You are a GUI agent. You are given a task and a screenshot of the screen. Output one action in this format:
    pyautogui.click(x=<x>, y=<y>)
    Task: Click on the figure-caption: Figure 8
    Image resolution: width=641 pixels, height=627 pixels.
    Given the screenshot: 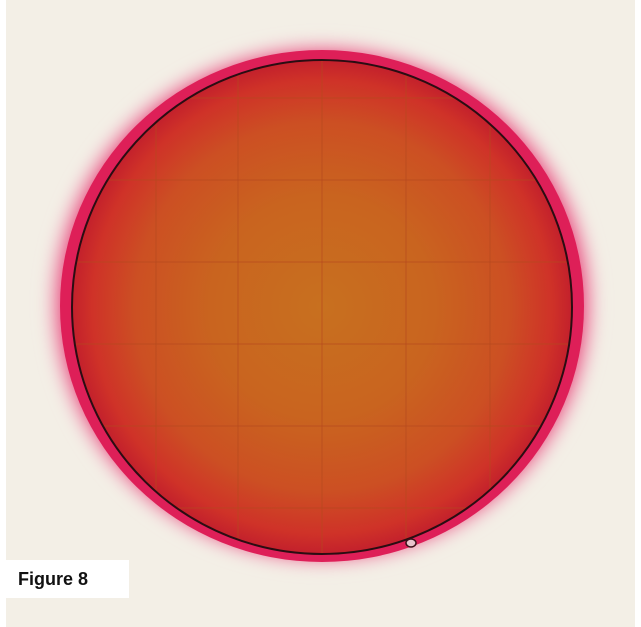 What is the action you would take?
    pyautogui.click(x=67, y=579)
    